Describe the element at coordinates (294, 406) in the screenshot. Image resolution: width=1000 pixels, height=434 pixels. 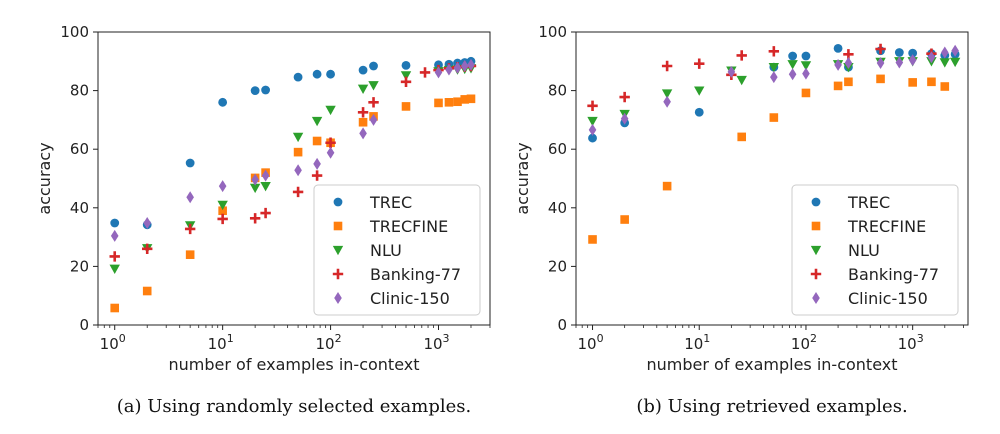
I see `caption: (a) Using randomly selected examples.` at that location.